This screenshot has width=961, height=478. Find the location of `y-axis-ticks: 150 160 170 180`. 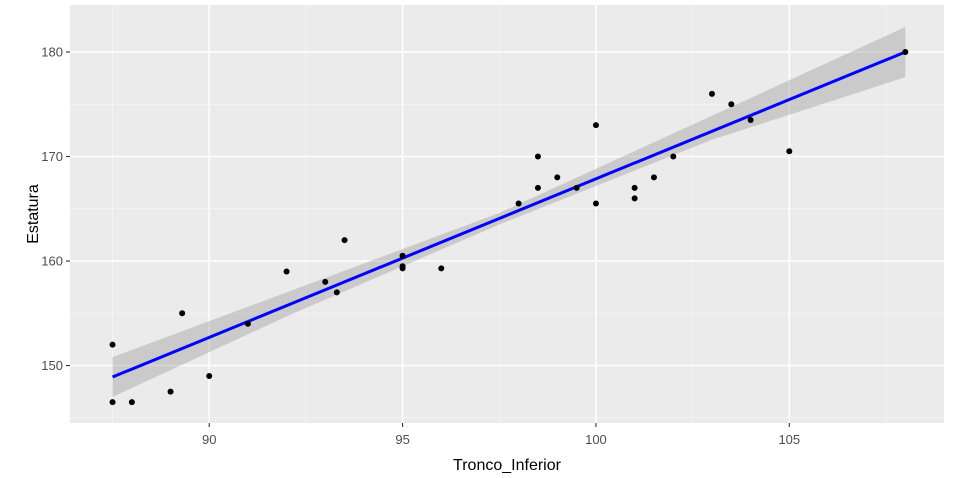

y-axis-ticks: 150 160 170 180 is located at coordinates (55, 209).